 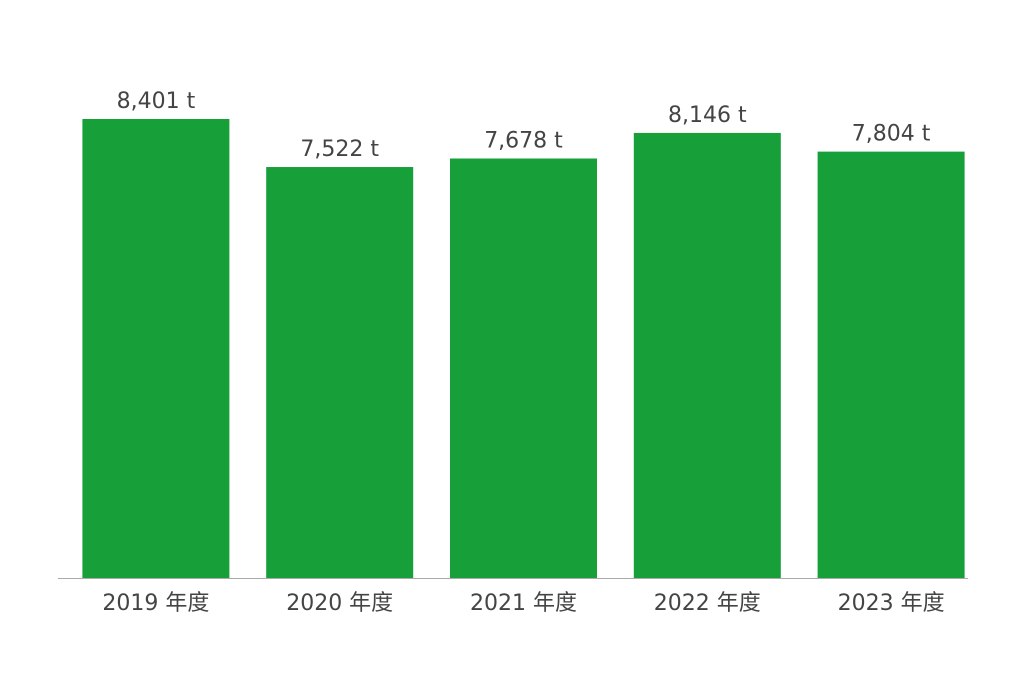 I want to click on x-tick-label: 2020 年度, so click(x=339, y=603).